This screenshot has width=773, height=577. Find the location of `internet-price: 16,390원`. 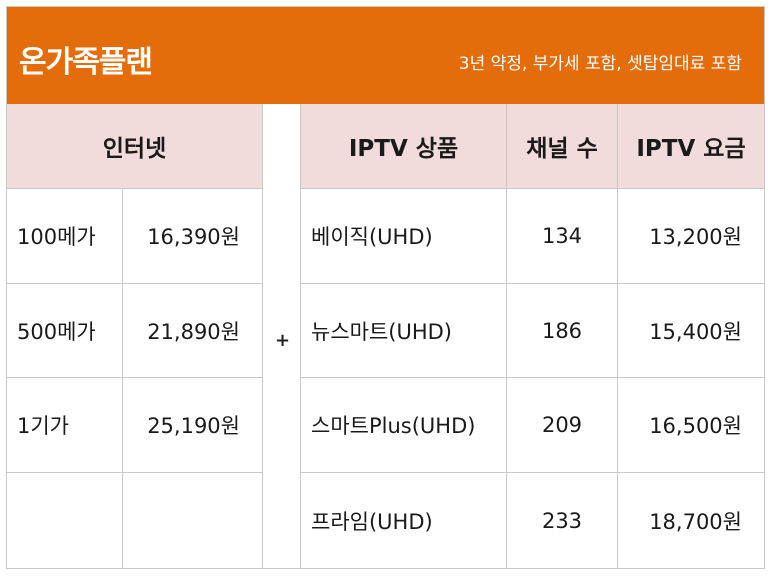

internet-price: 16,390원 is located at coordinates (193, 236).